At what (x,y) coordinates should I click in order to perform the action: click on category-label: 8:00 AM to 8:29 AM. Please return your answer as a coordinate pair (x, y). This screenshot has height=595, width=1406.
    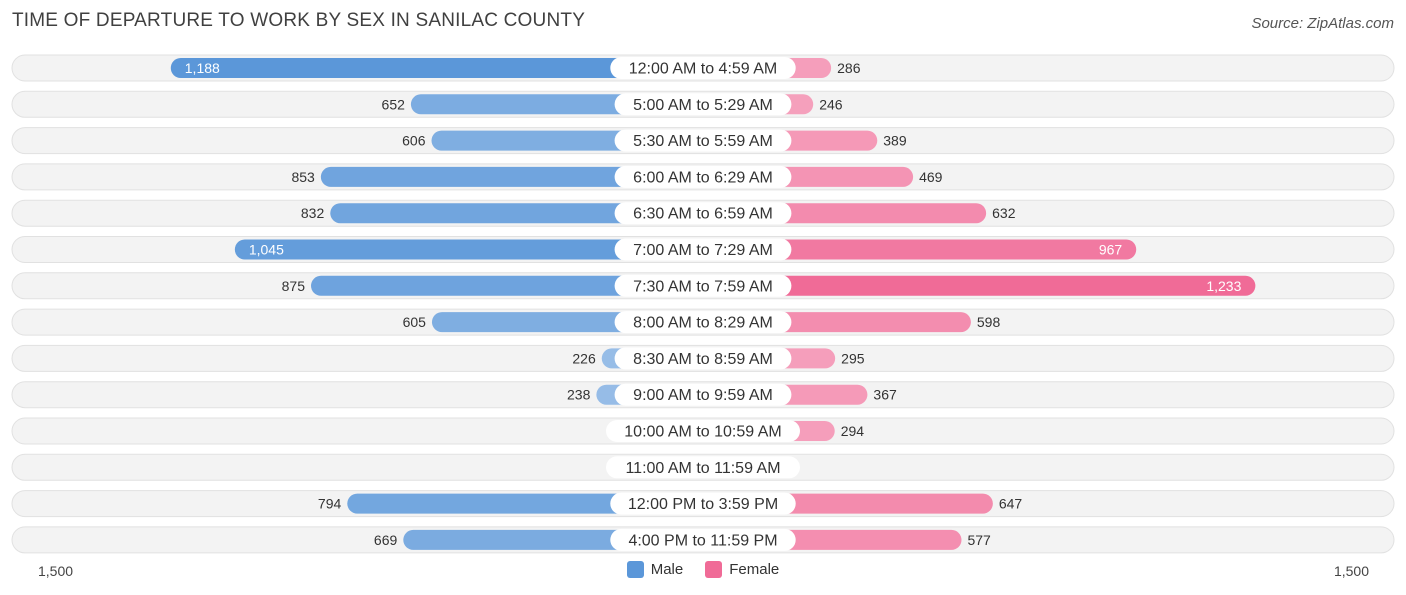
    Looking at the image, I should click on (703, 323).